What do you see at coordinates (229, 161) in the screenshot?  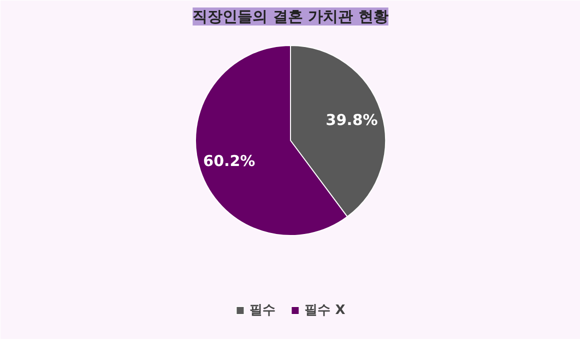 I see `data-label: 60.2%` at bounding box center [229, 161].